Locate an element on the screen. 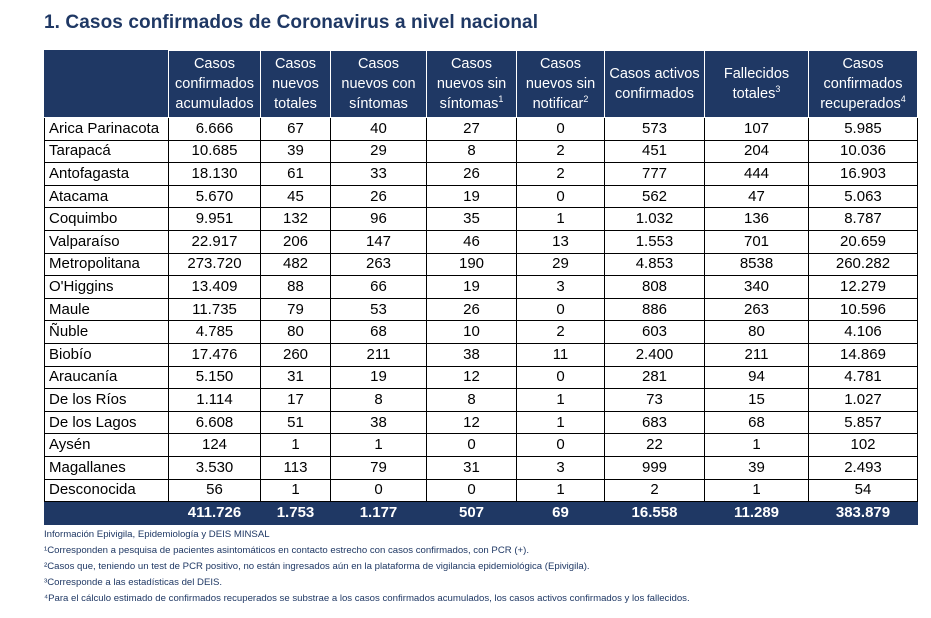 The width and height of the screenshot is (931, 618). value-cell: 19 is located at coordinates (471, 196).